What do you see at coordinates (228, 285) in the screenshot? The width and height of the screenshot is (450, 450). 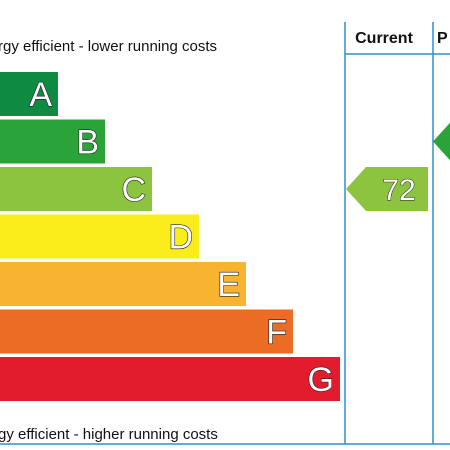 I see `band-letter-e: E` at bounding box center [228, 285].